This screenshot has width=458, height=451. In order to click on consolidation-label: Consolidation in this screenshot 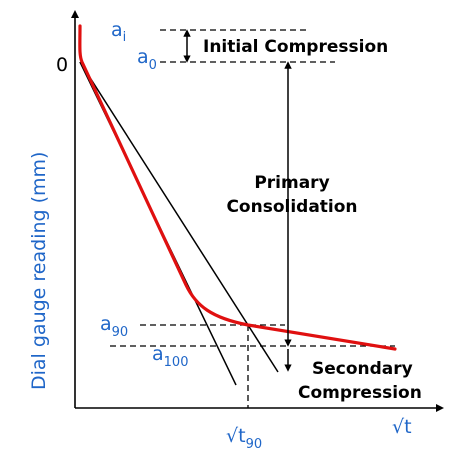, I will do `click(291, 207)`.